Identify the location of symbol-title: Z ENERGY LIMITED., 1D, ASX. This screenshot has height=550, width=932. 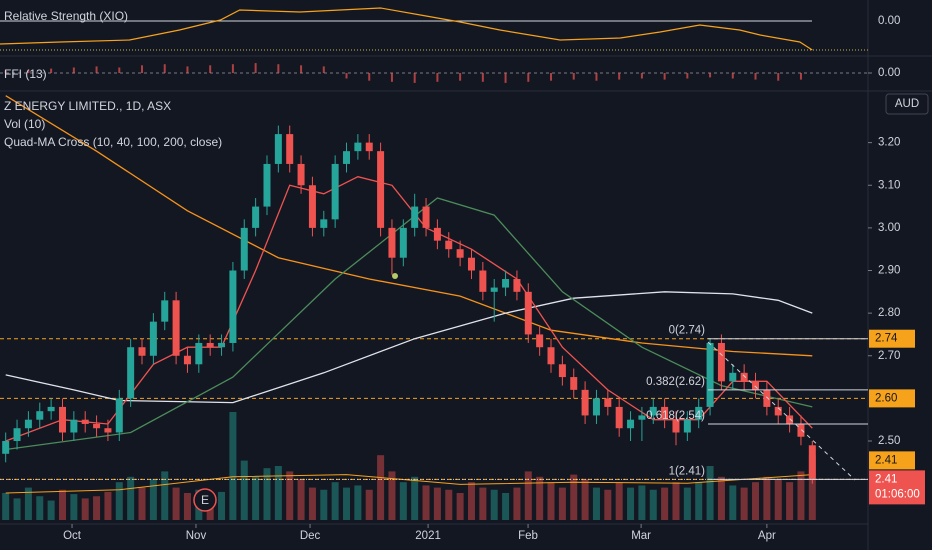
(87, 106).